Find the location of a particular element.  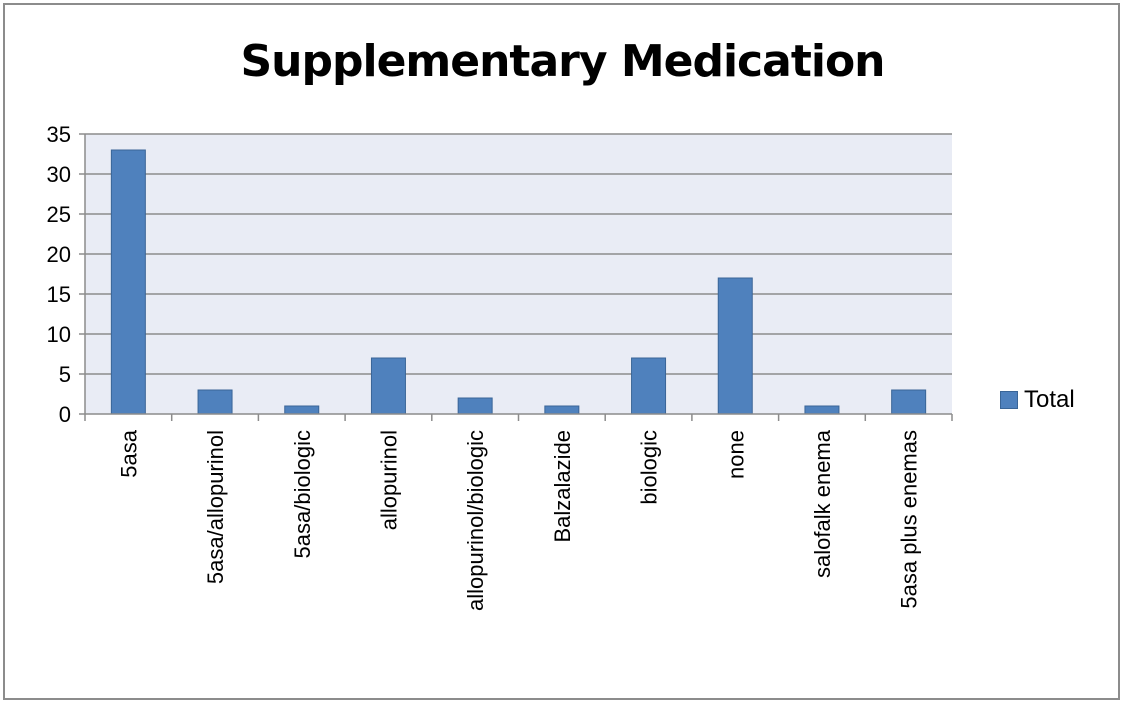

y-tick-label: 15 is located at coordinates (59, 294).